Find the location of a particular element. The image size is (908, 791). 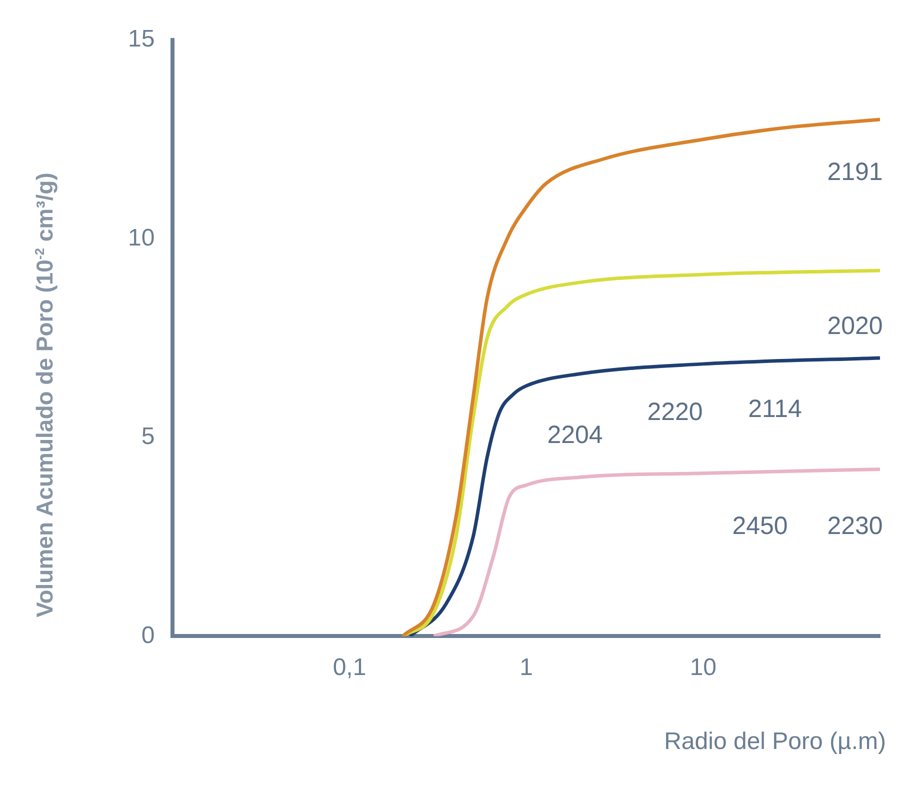

annotation: 2020 is located at coordinates (855, 326).